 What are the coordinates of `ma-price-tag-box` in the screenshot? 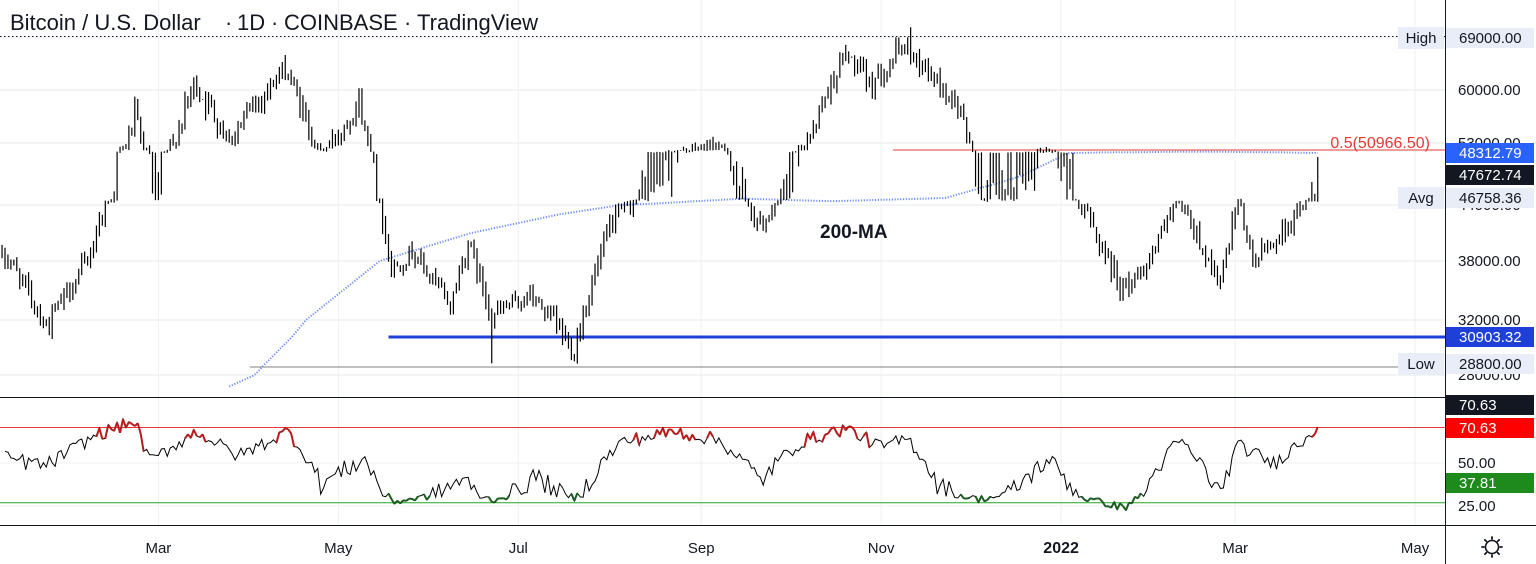 It's located at (1490, 153).